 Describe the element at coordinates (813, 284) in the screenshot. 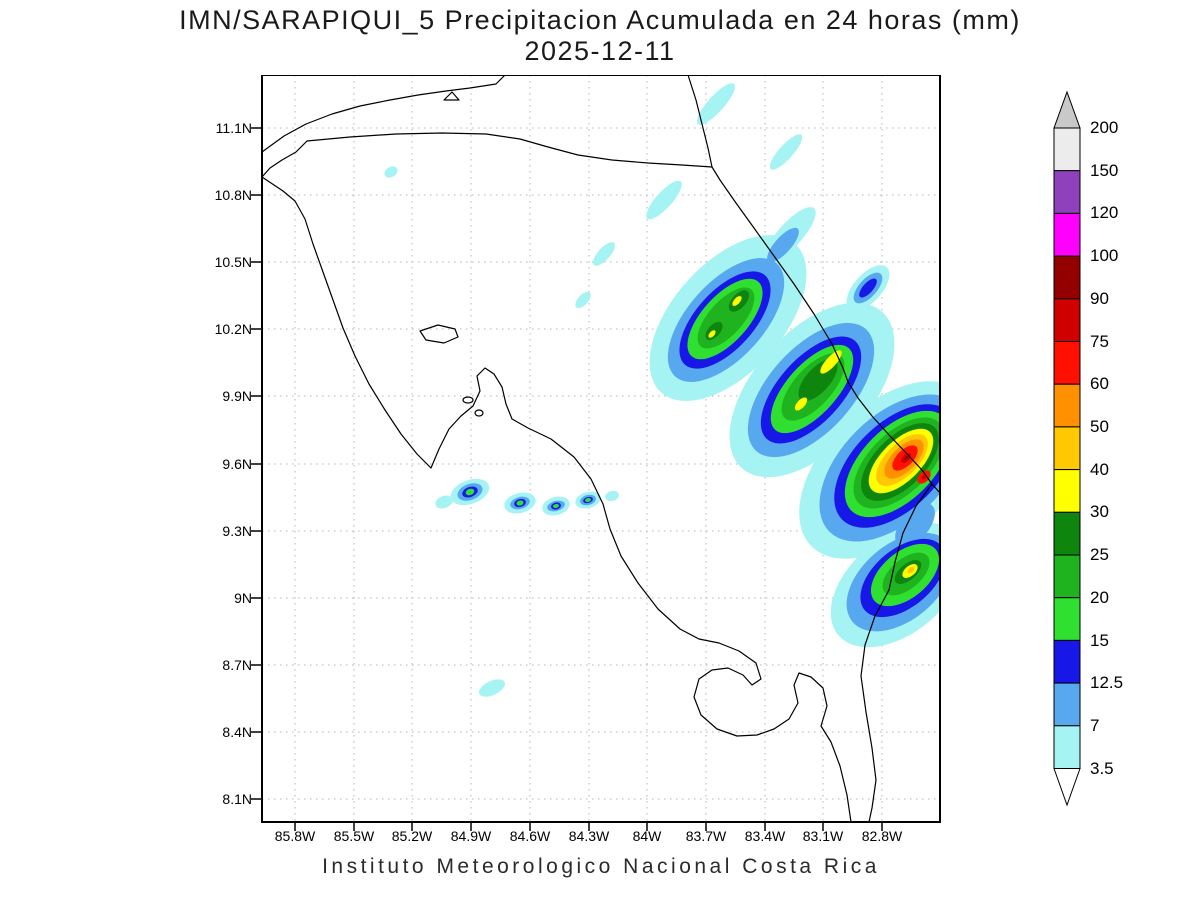

I see `caribbean-coast` at that location.